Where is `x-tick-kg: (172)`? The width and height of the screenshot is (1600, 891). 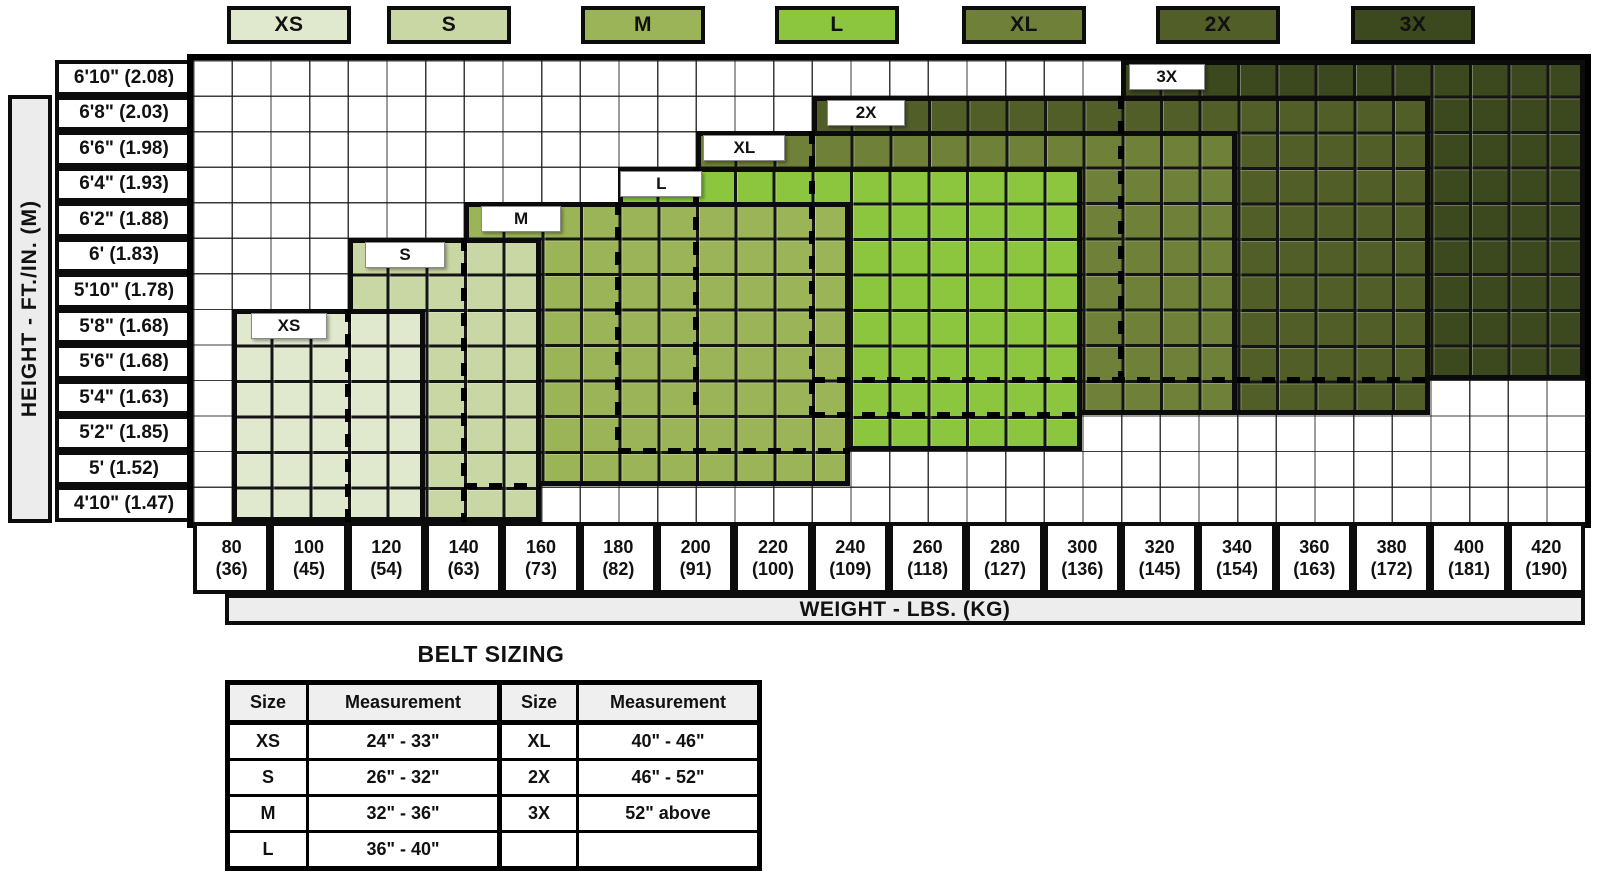
x-tick-kg: (172) is located at coordinates (1391, 569).